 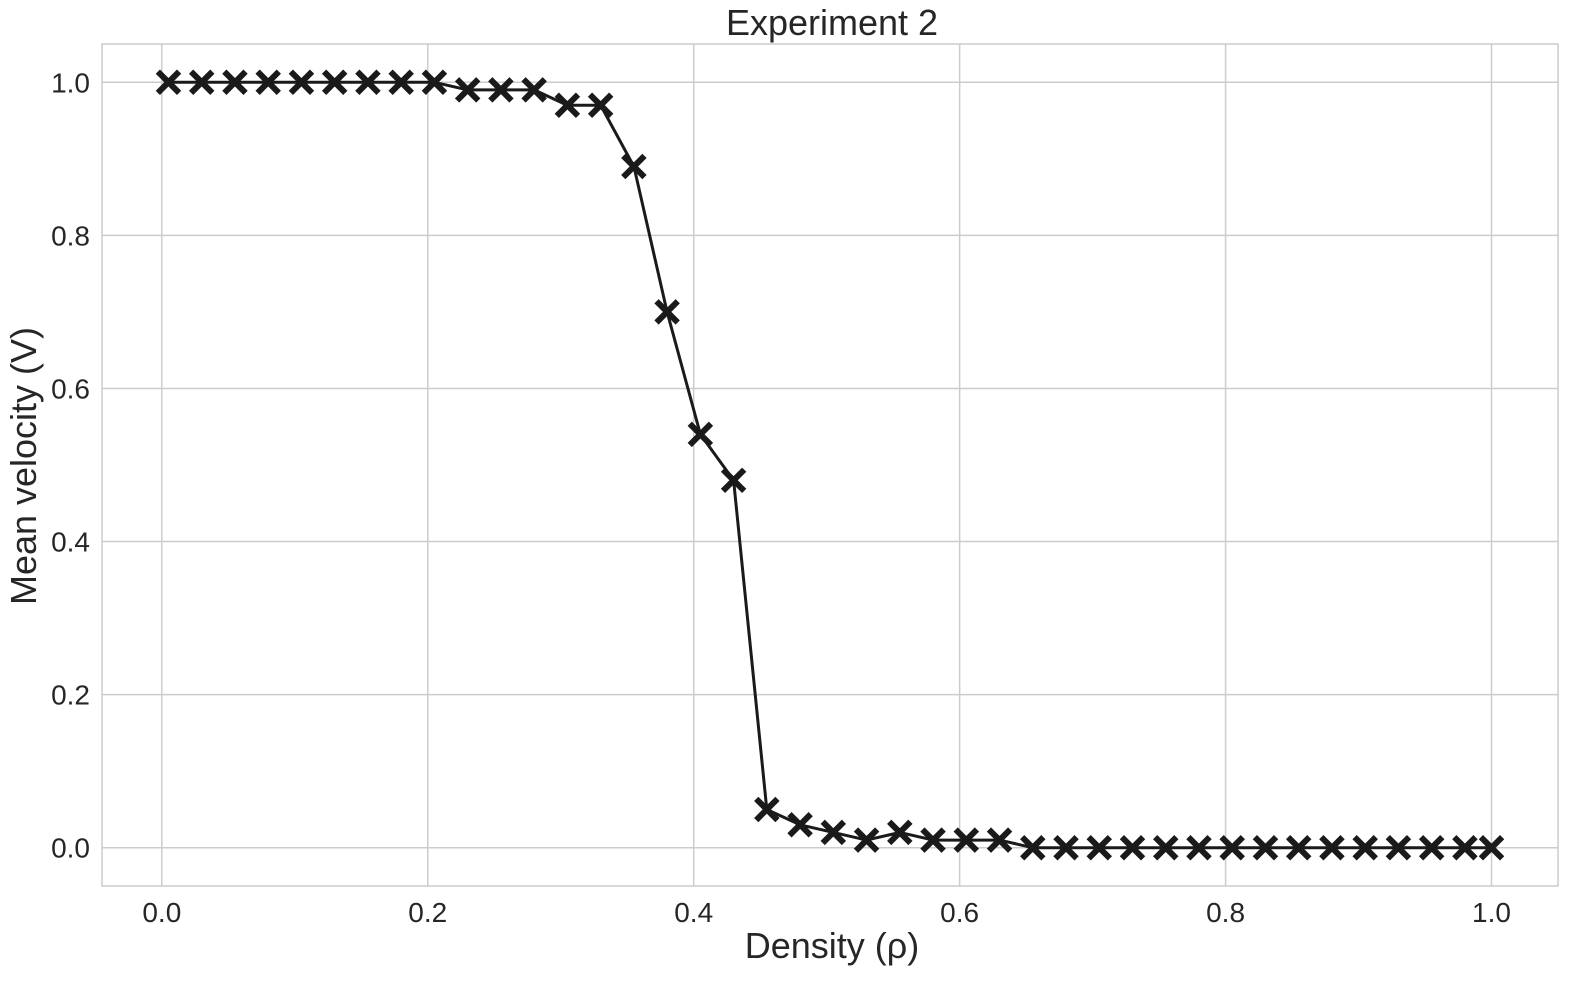 I want to click on y-axis-ticks: 0.0 0.2 0.4 0.6 0.8 1.0, so click(x=70, y=465).